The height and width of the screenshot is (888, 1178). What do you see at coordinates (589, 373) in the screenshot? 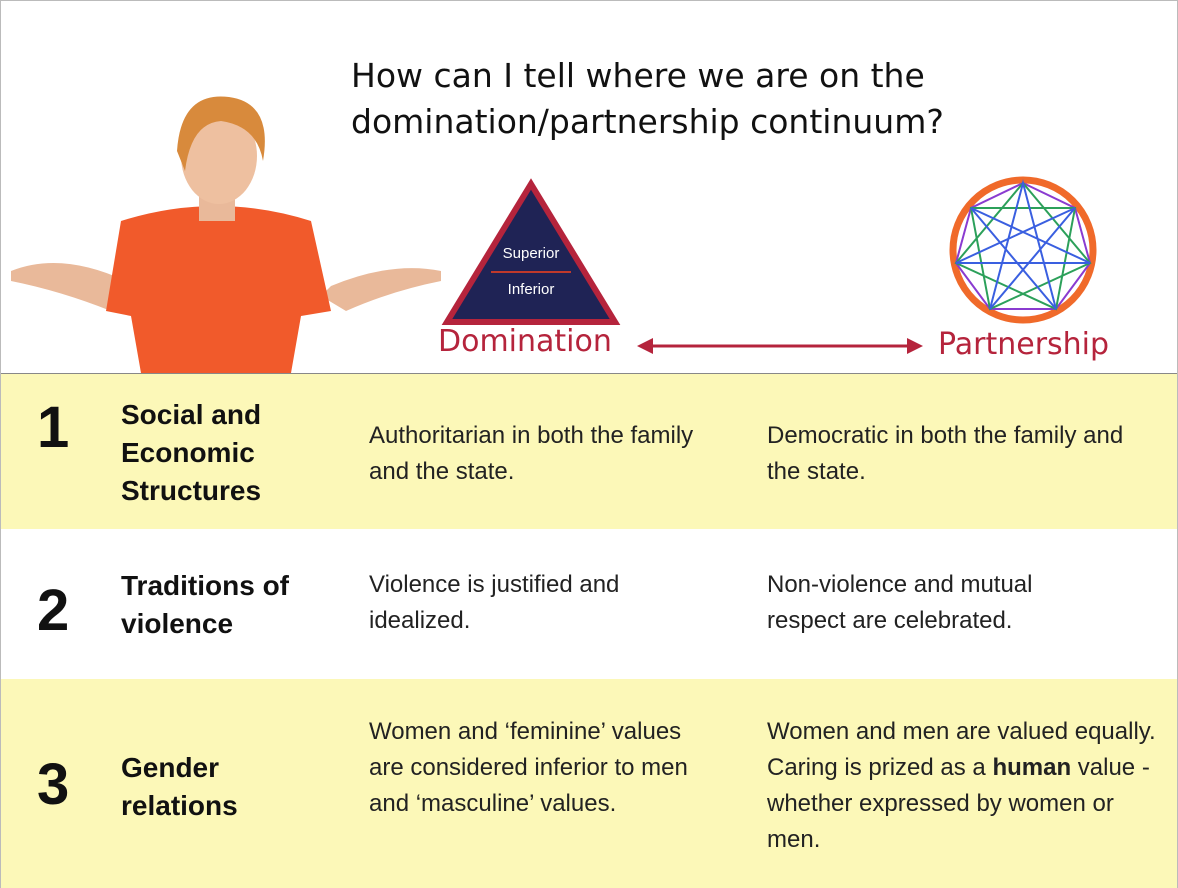
I see `divider` at bounding box center [589, 373].